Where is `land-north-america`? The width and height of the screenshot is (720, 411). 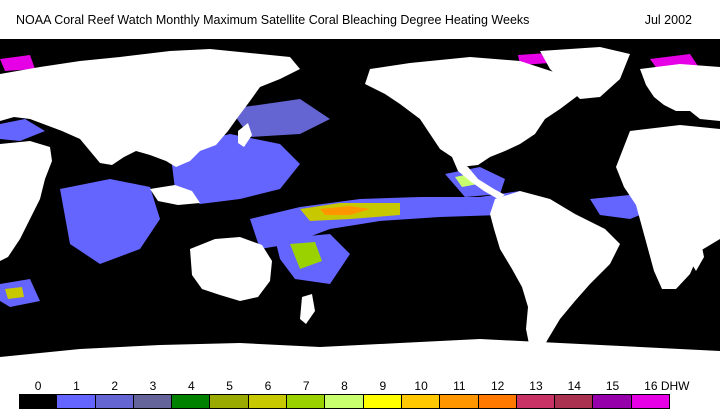 land-north-america is located at coordinates (472, 112).